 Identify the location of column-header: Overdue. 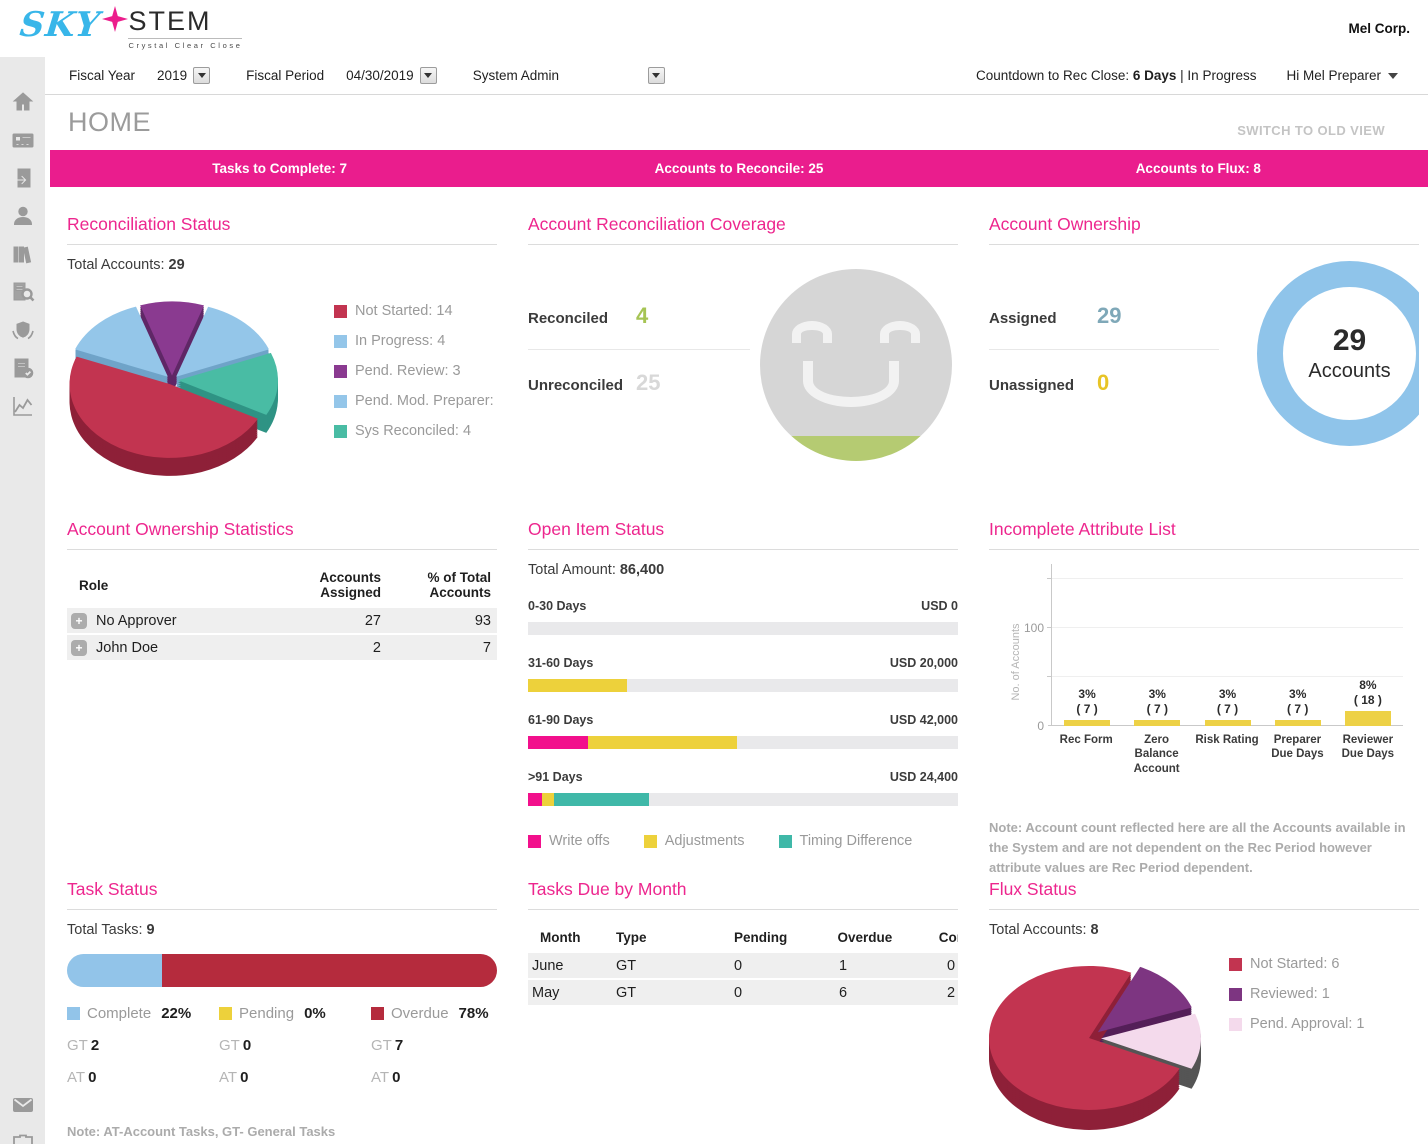
(865, 937).